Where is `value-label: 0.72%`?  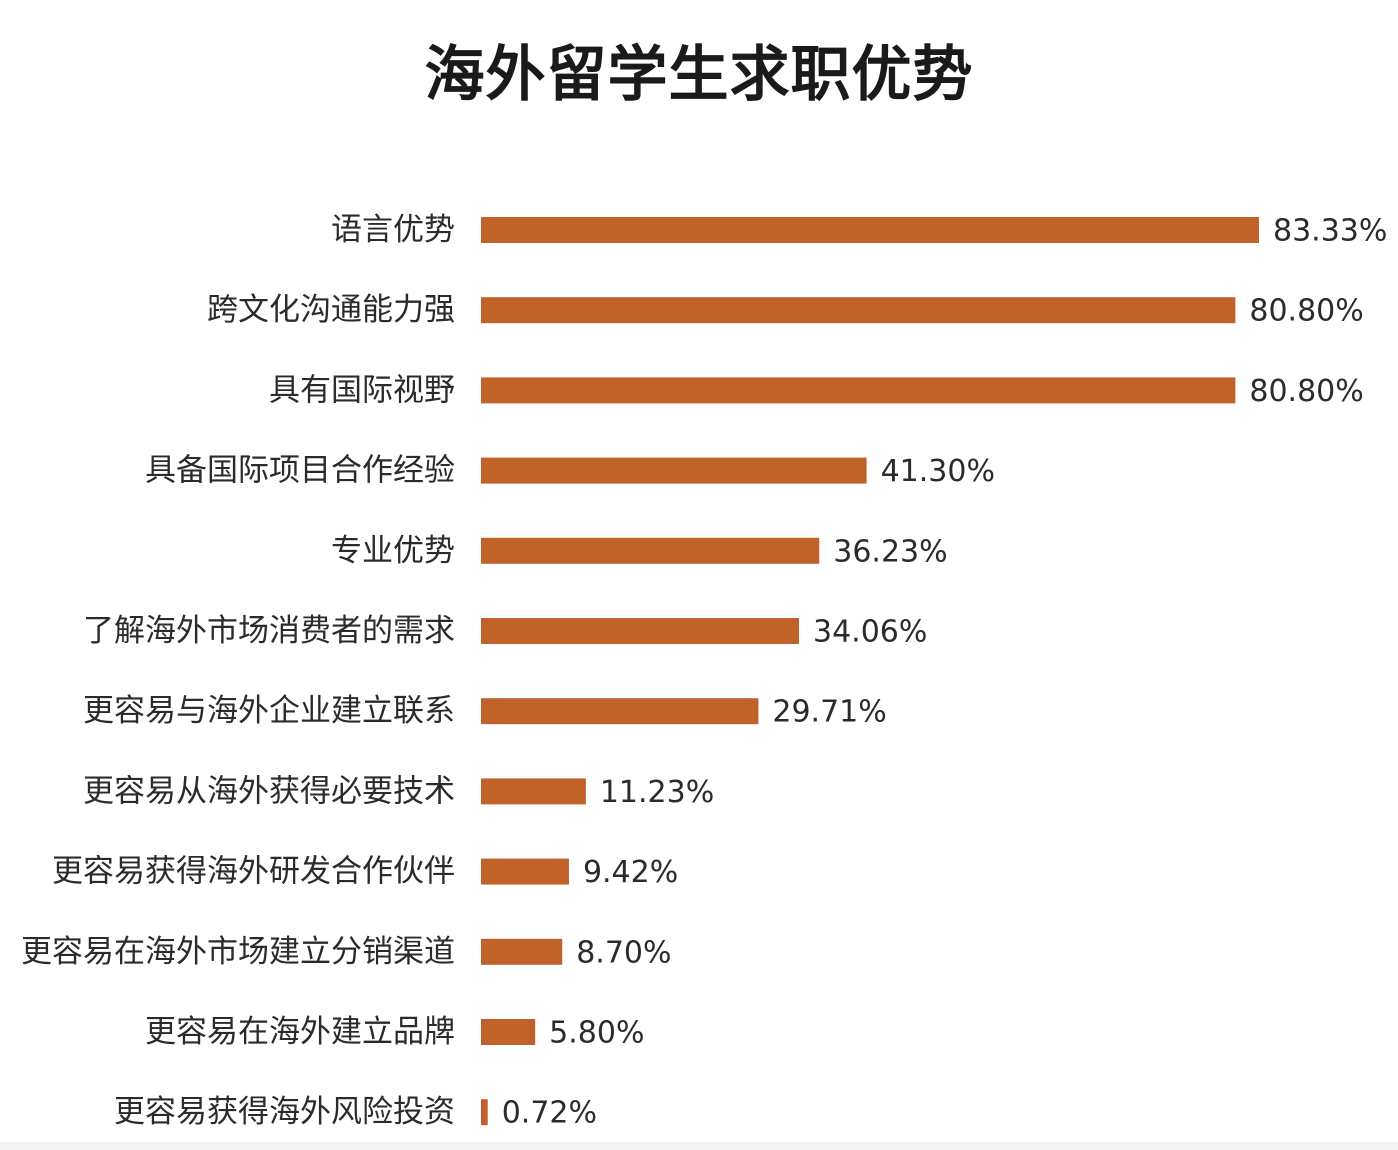
value-label: 0.72% is located at coordinates (549, 1113).